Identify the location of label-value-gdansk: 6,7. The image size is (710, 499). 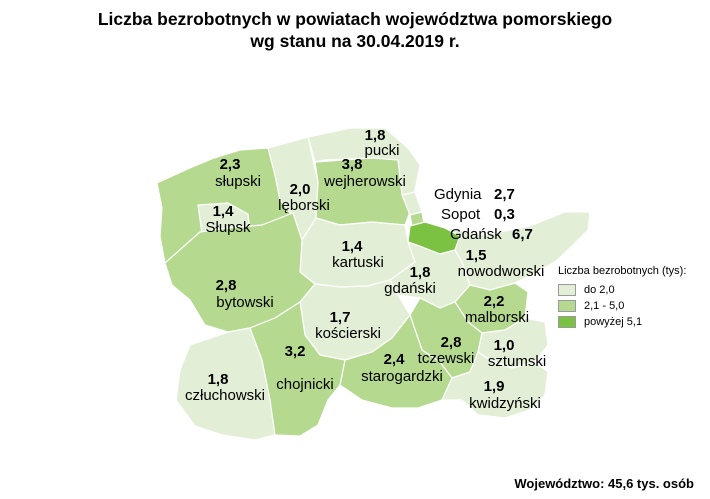
(522, 234).